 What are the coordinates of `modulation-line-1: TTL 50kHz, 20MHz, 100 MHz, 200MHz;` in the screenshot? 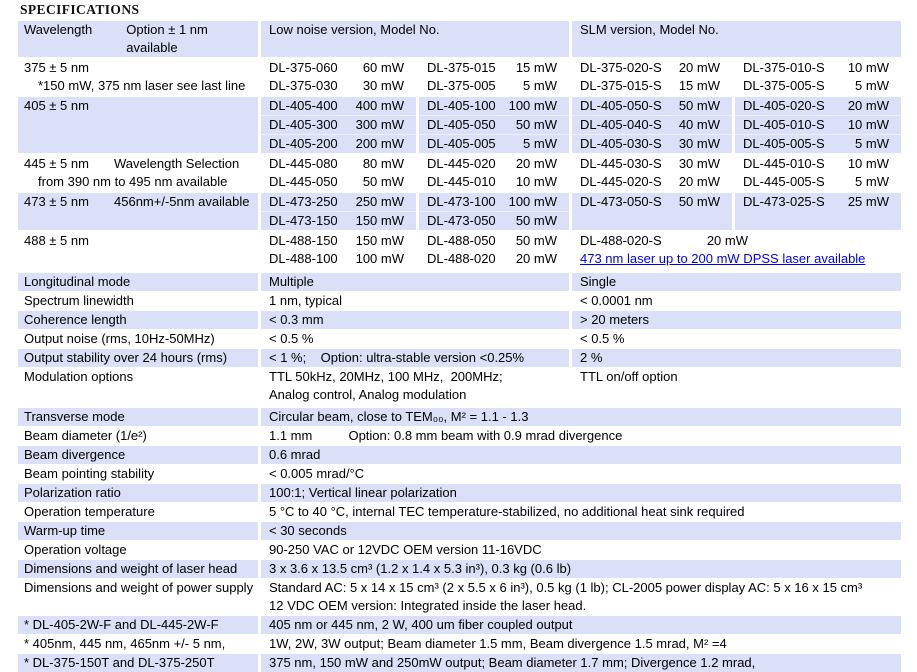 It's located at (386, 376).